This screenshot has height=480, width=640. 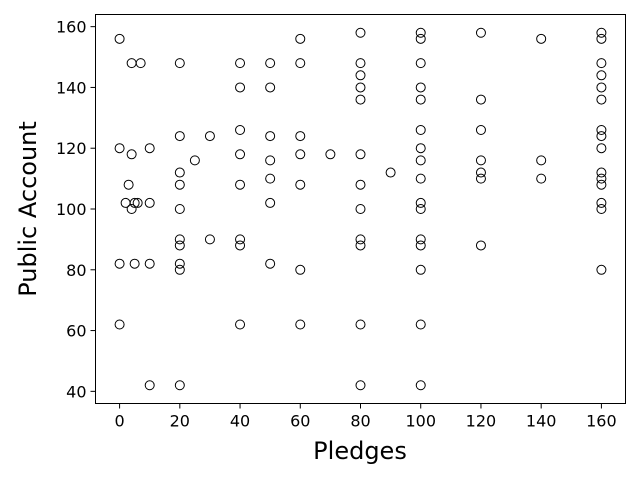 What do you see at coordinates (360, 421) in the screenshot?
I see `x-tick-label: 80` at bounding box center [360, 421].